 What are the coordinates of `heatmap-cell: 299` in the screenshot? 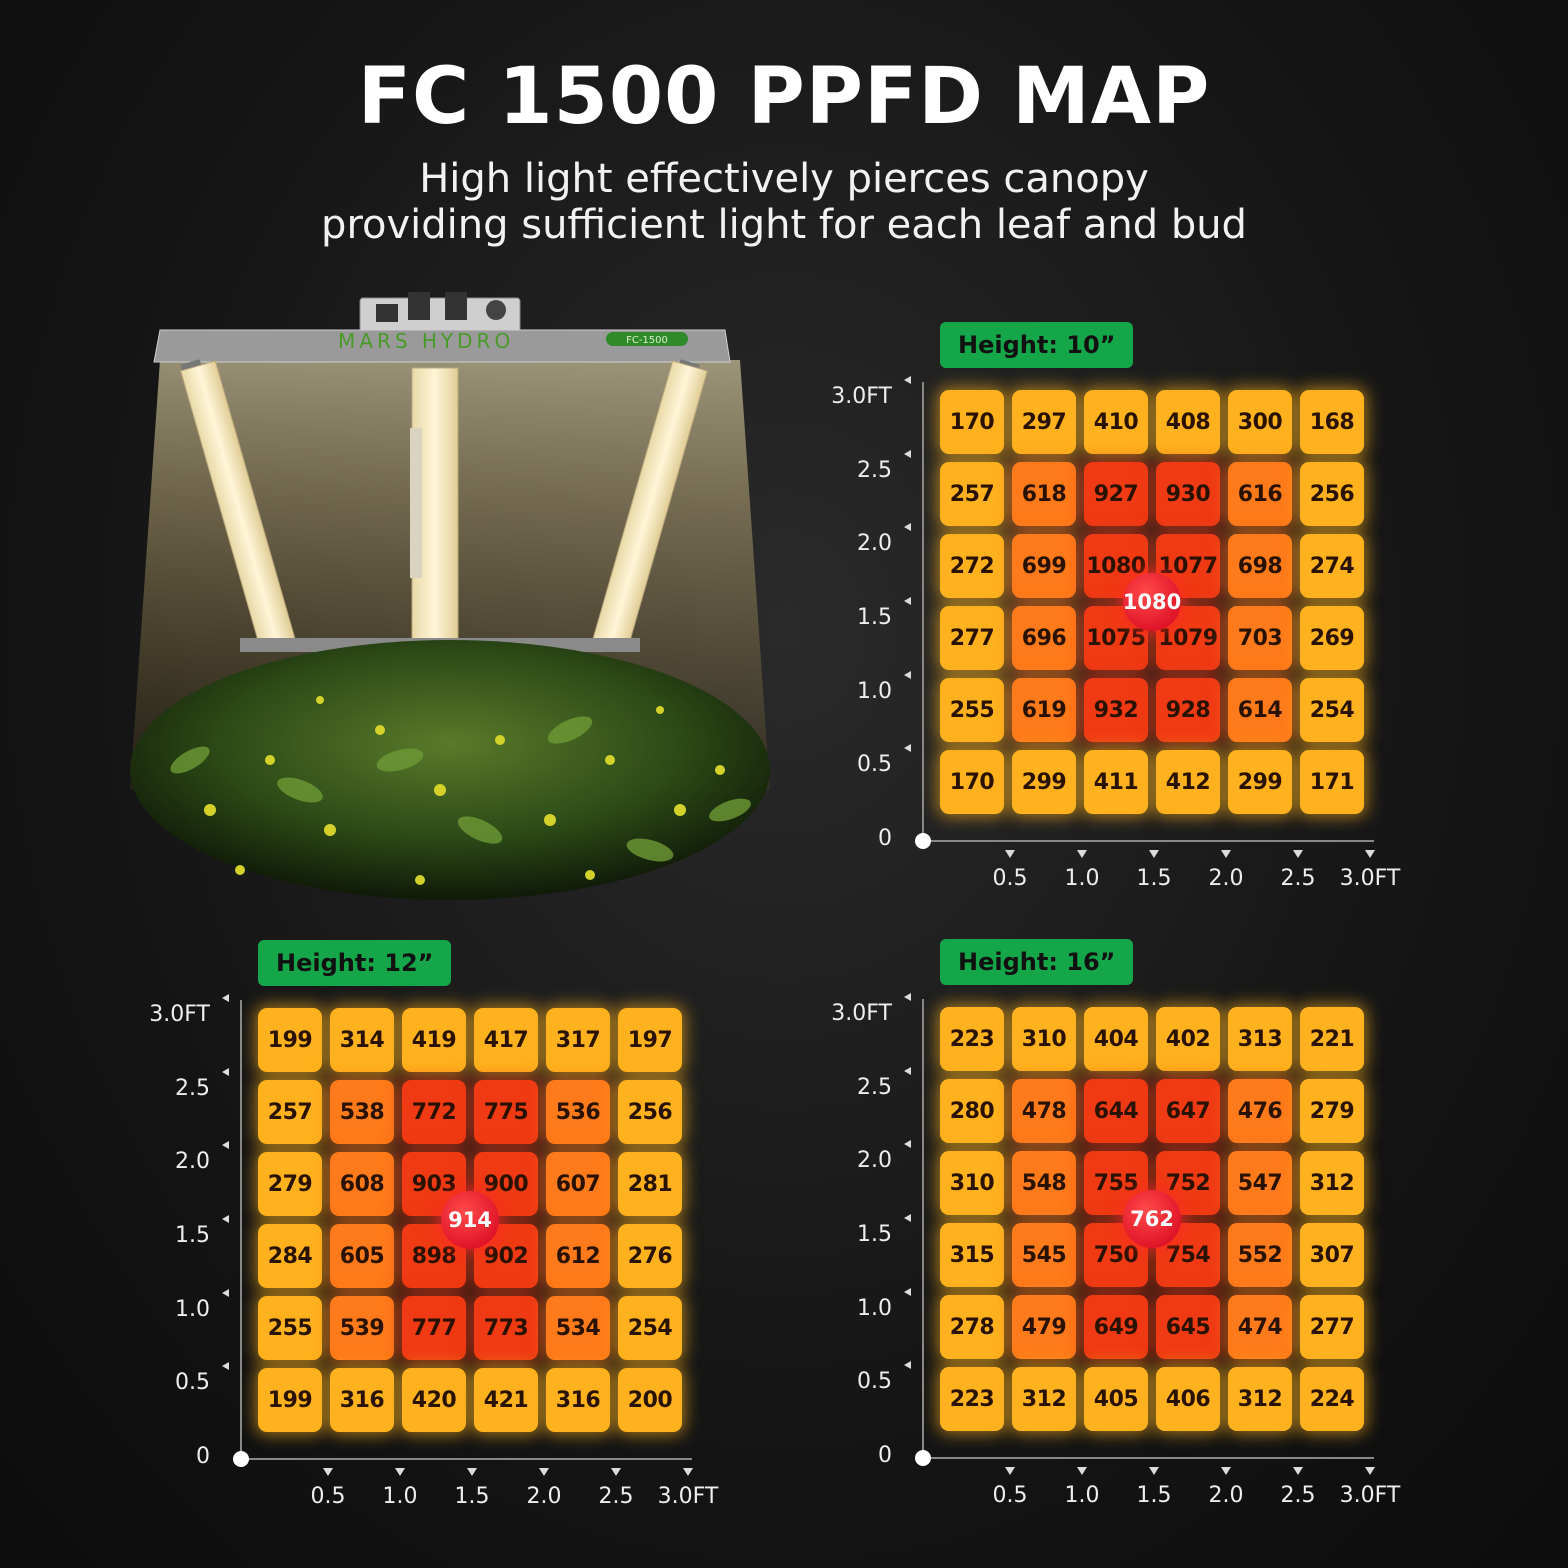 It's located at (1260, 782).